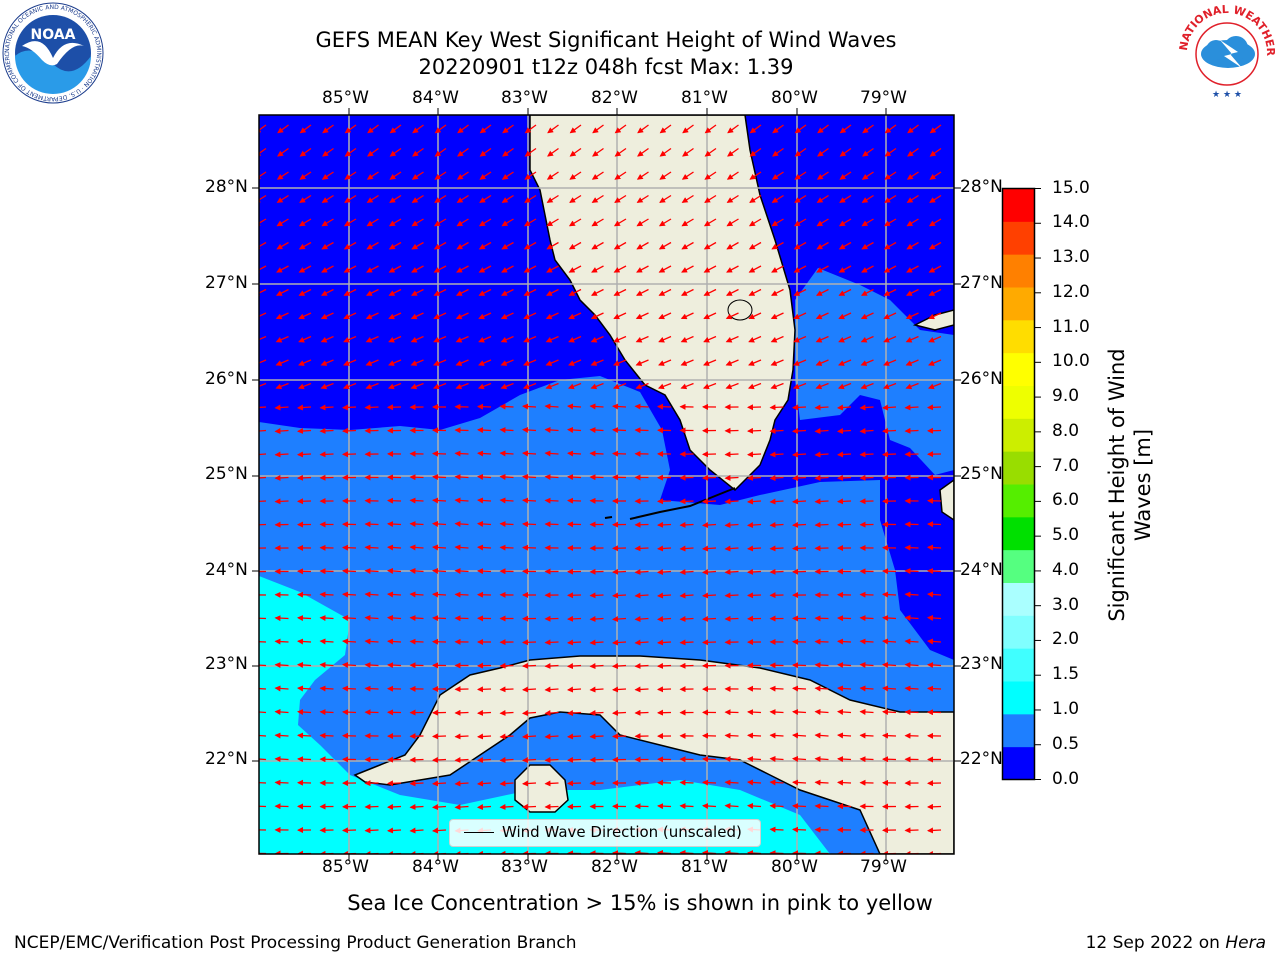  Describe the element at coordinates (1066, 500) in the screenshot. I see `colorbar-tick-label: 6.0` at that location.